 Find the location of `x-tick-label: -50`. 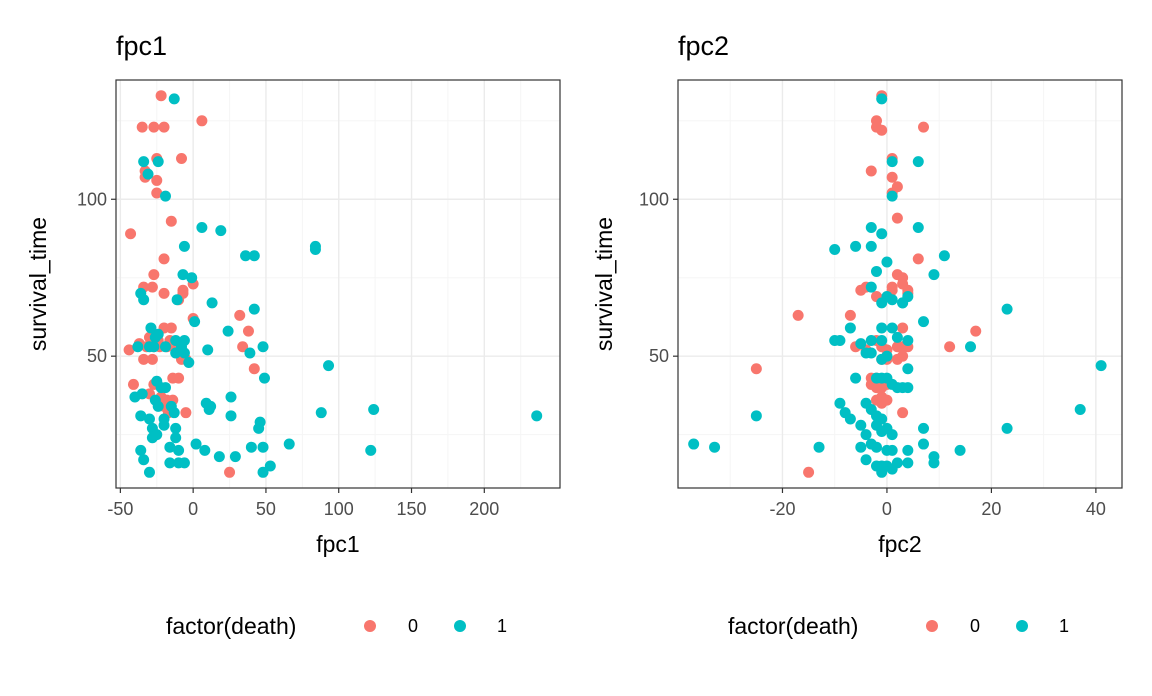

x-tick-label: -50 is located at coordinates (120, 509).